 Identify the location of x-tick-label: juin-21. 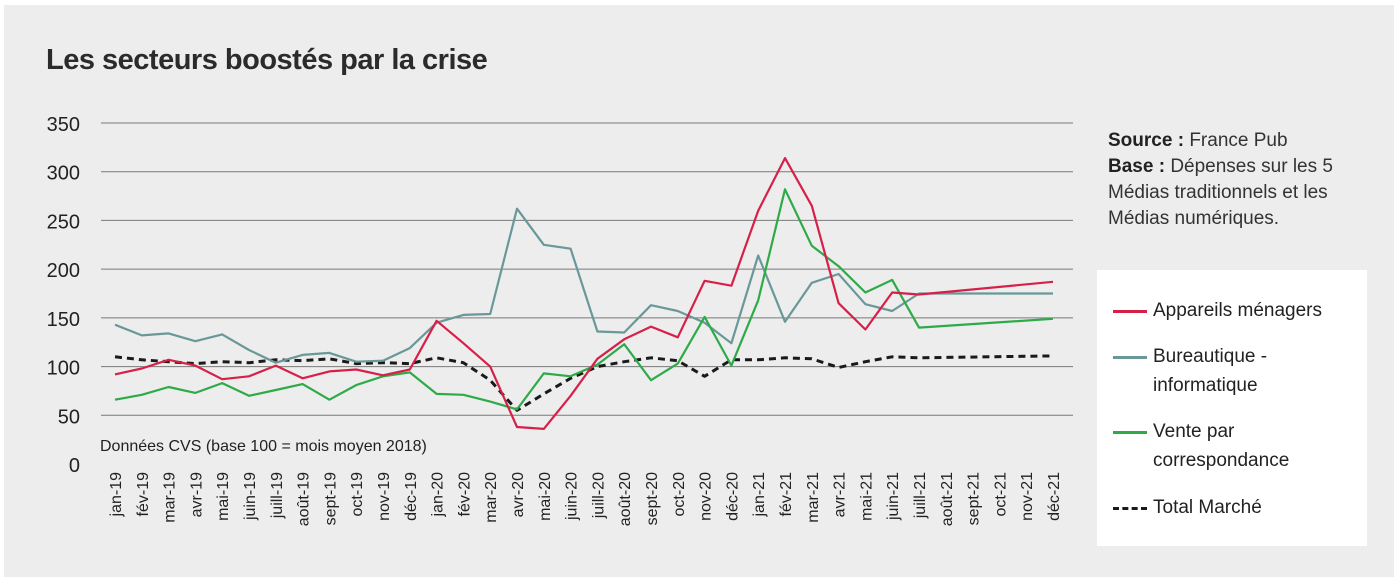
(893, 496).